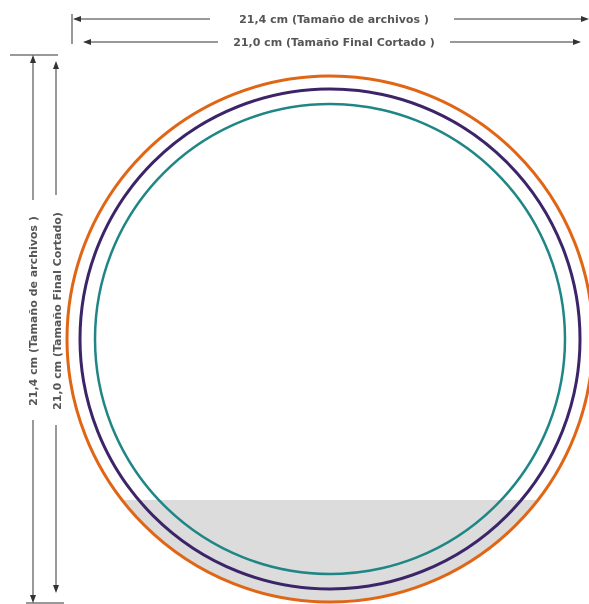  I want to click on width-final-label: 21,0 cm (Tamaño Final Cortado ), so click(334, 42).